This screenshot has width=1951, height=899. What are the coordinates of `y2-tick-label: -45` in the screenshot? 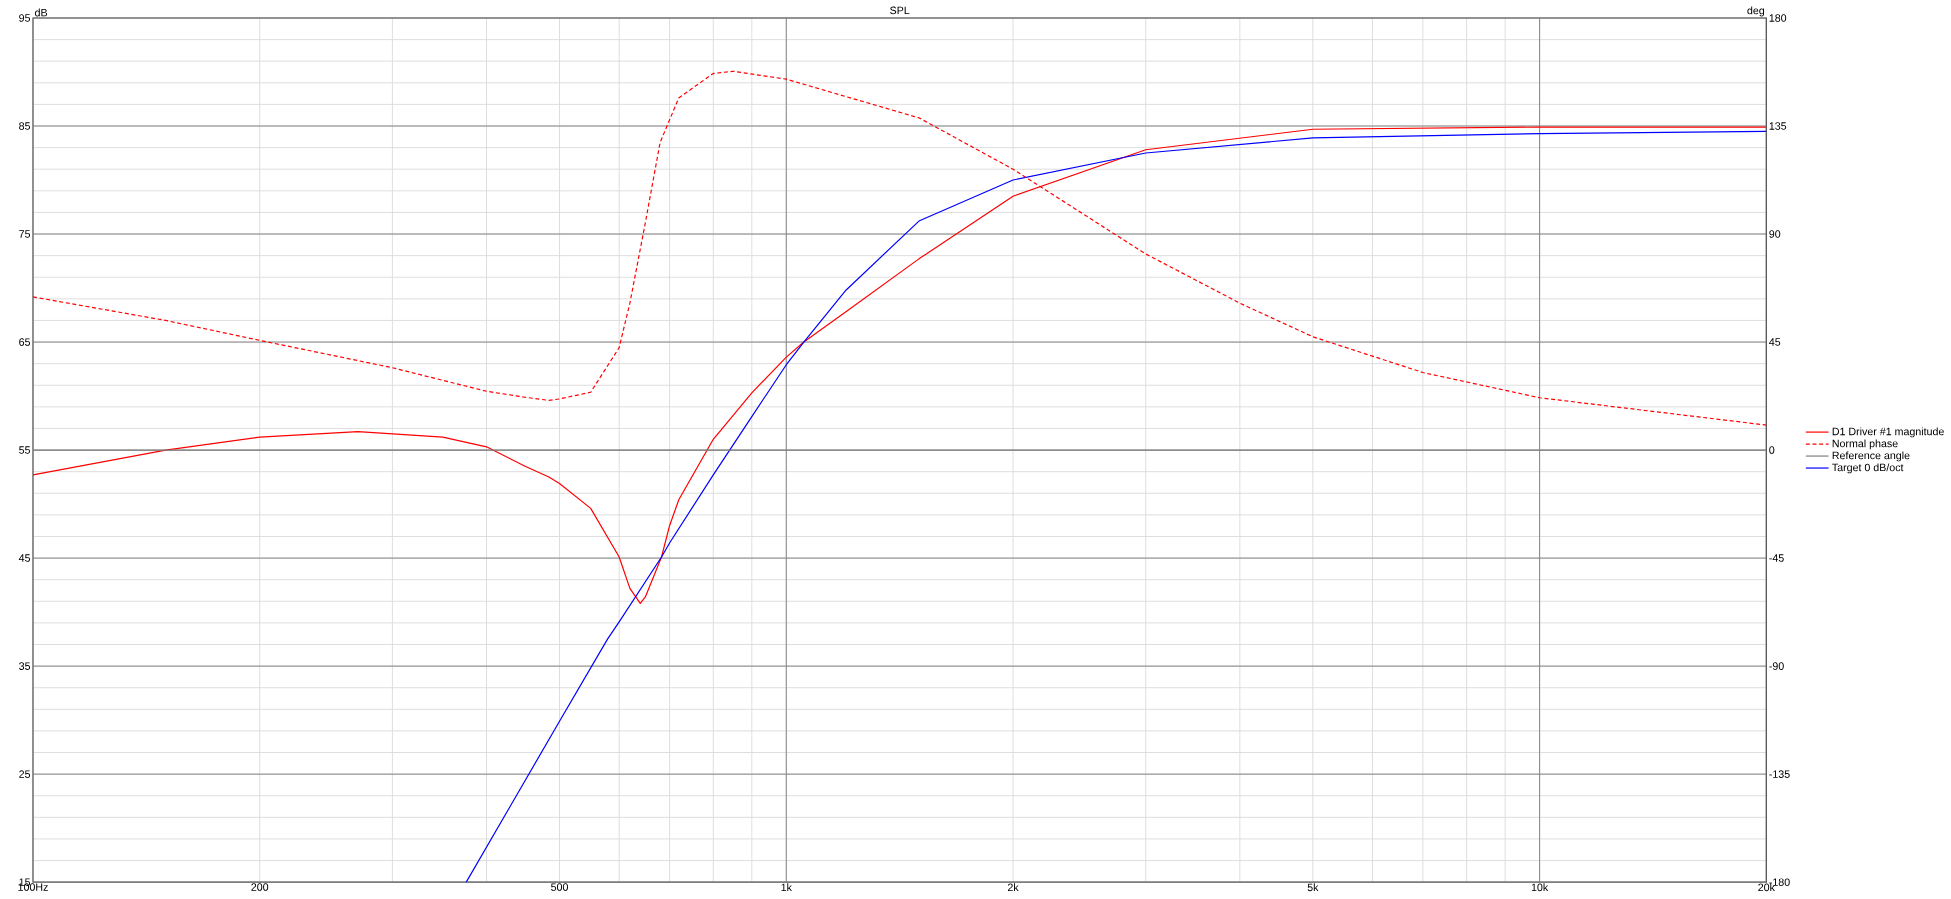 It's located at (1776, 558).